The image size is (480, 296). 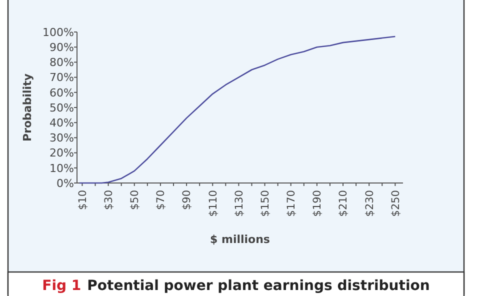 What do you see at coordinates (135, 200) in the screenshot?
I see `x-tick-label: $50` at bounding box center [135, 200].